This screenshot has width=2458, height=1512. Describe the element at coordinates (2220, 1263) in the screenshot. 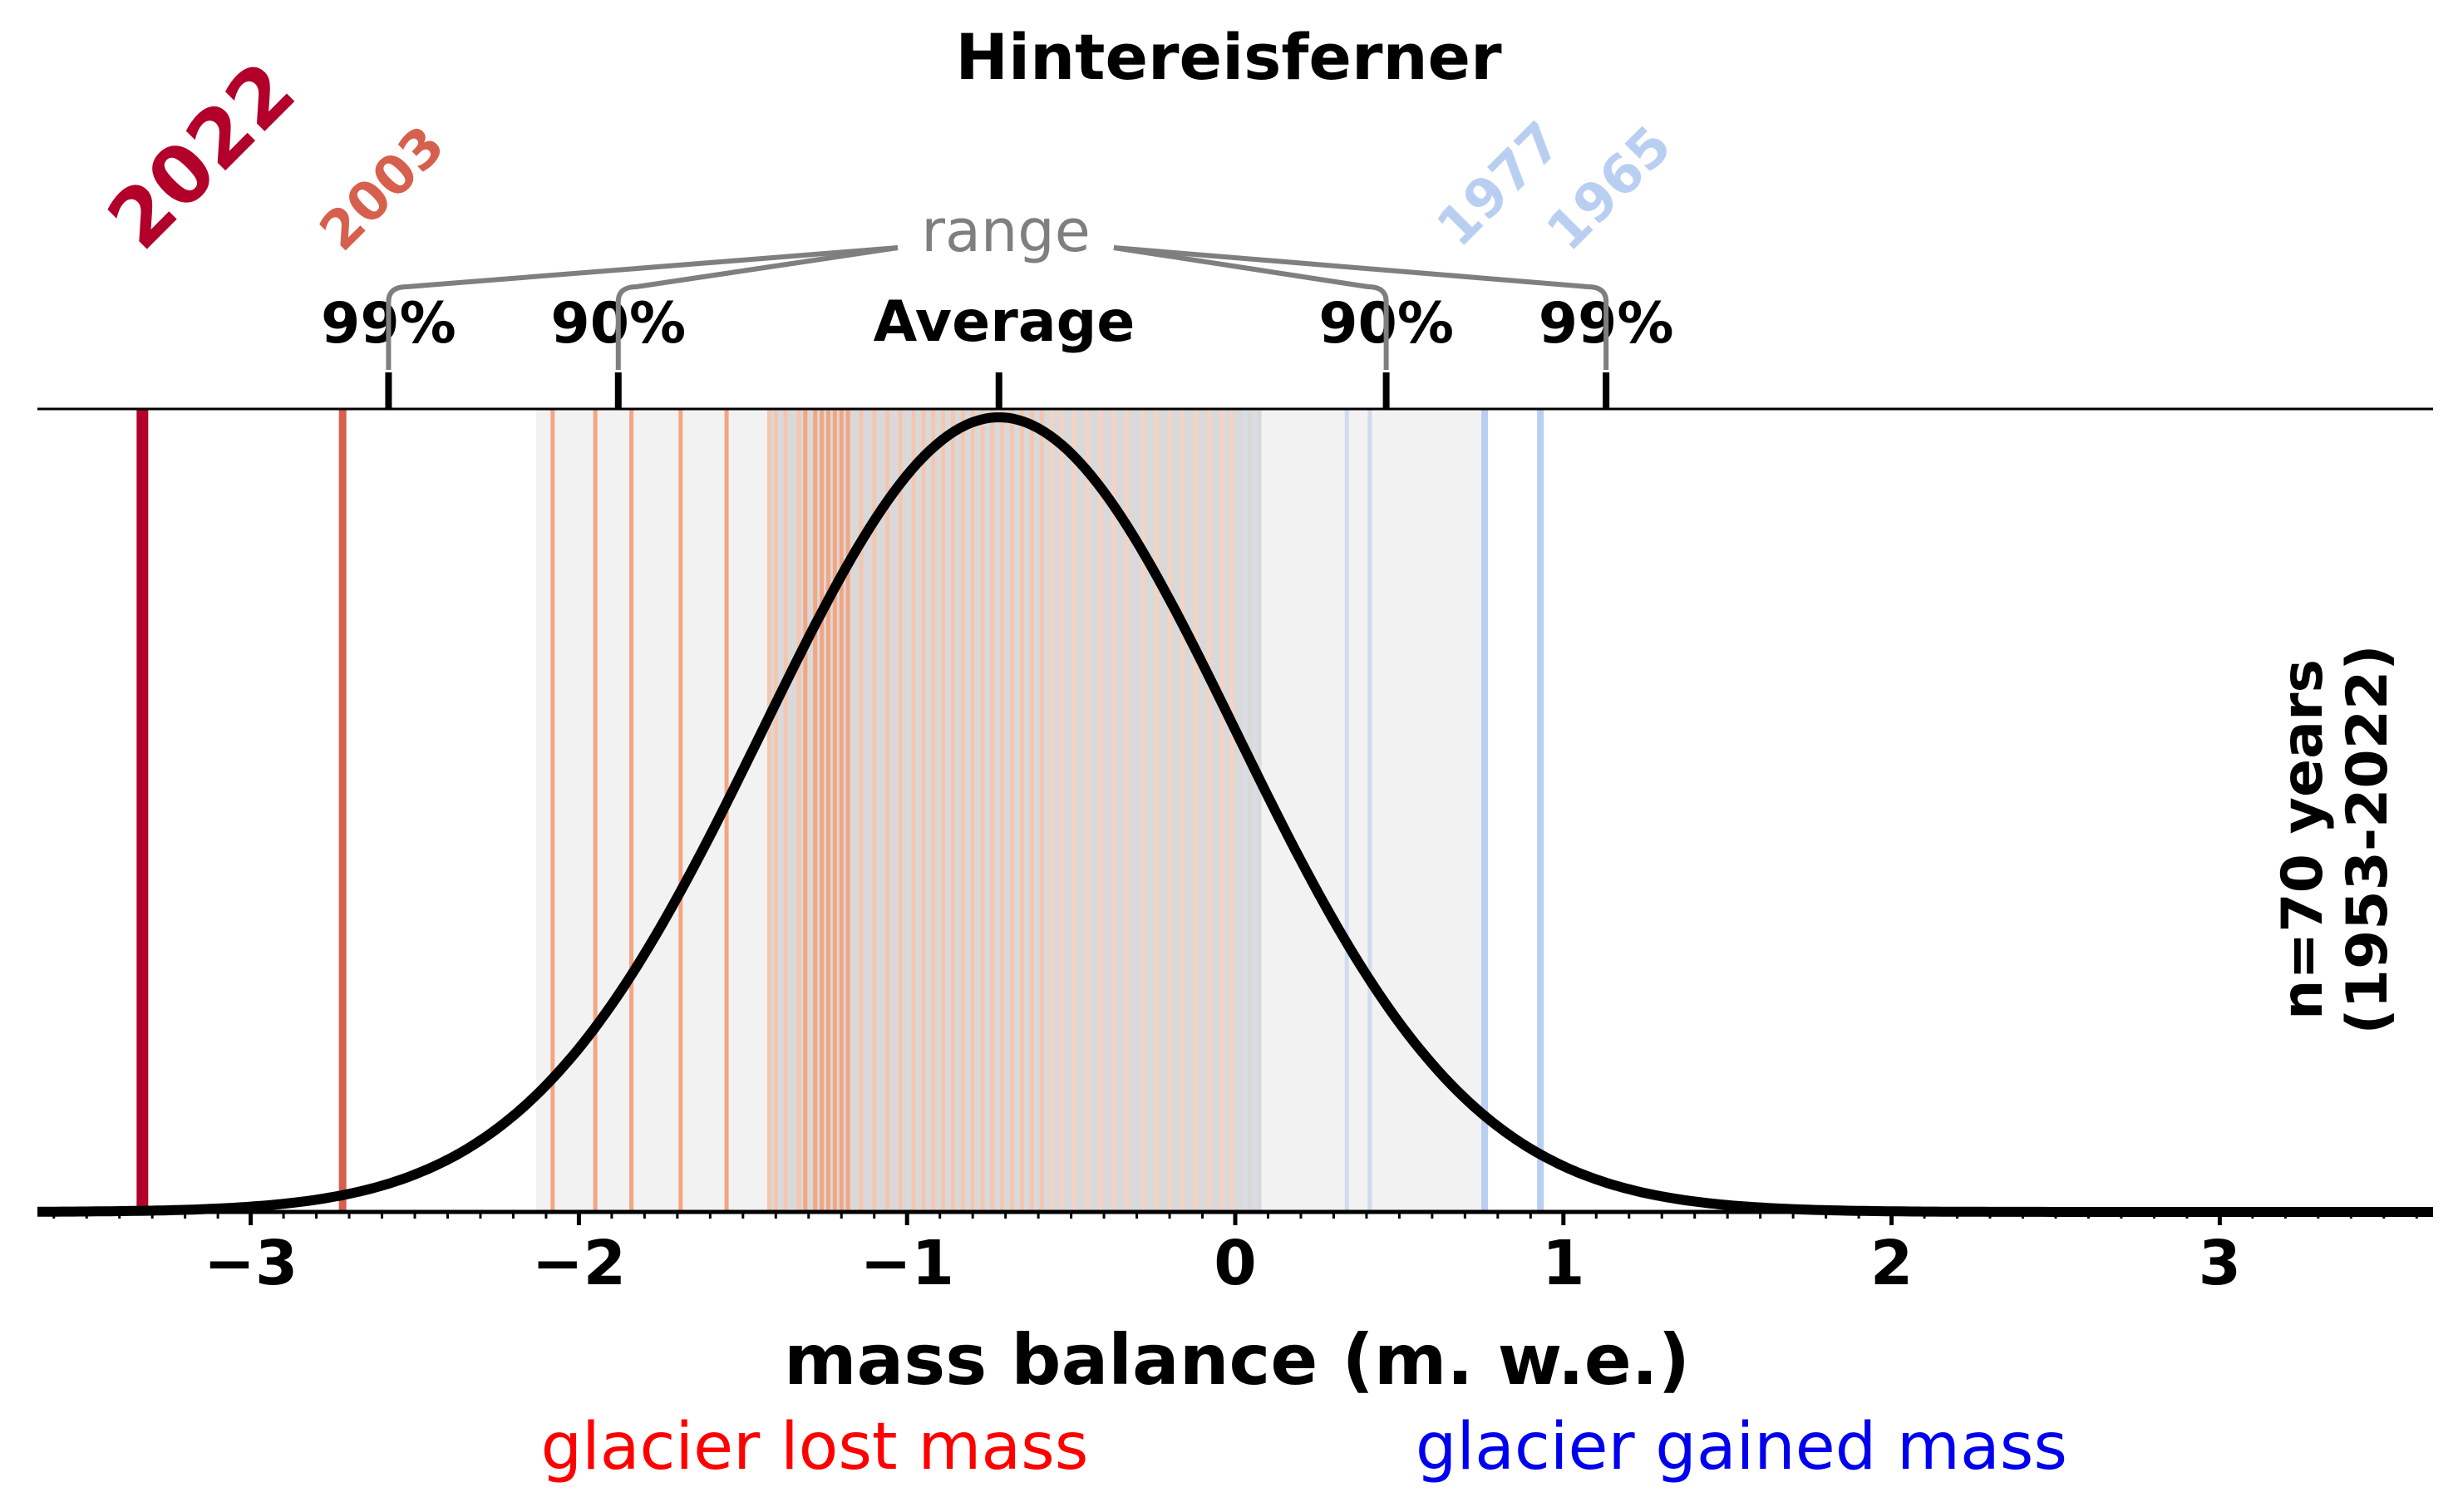

I see `x-tick-label: 3` at that location.